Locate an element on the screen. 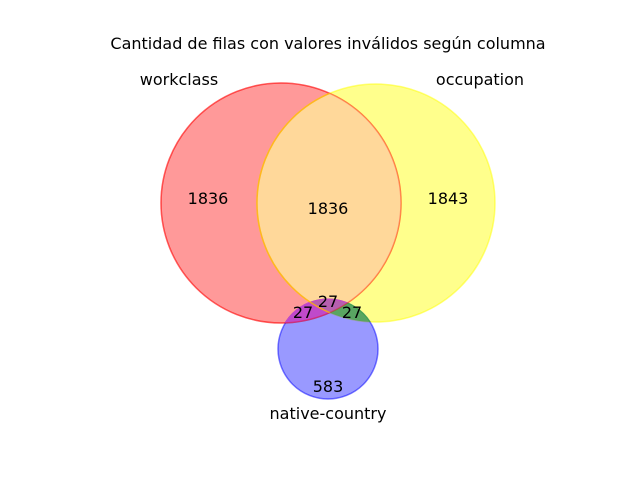 Image resolution: width=640 pixels, height=480 pixels. region-bc-count: 27 is located at coordinates (352, 312).